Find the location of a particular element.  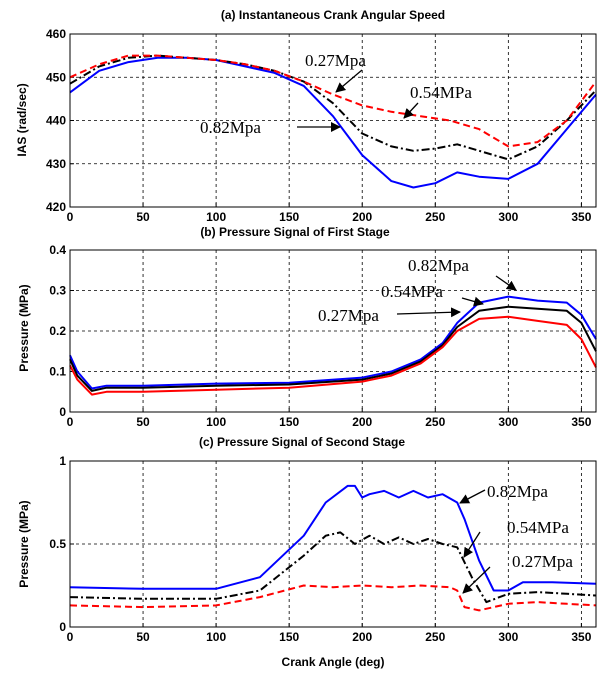

annotation-0-27mpa: 0.27Mpa is located at coordinates (335, 60).